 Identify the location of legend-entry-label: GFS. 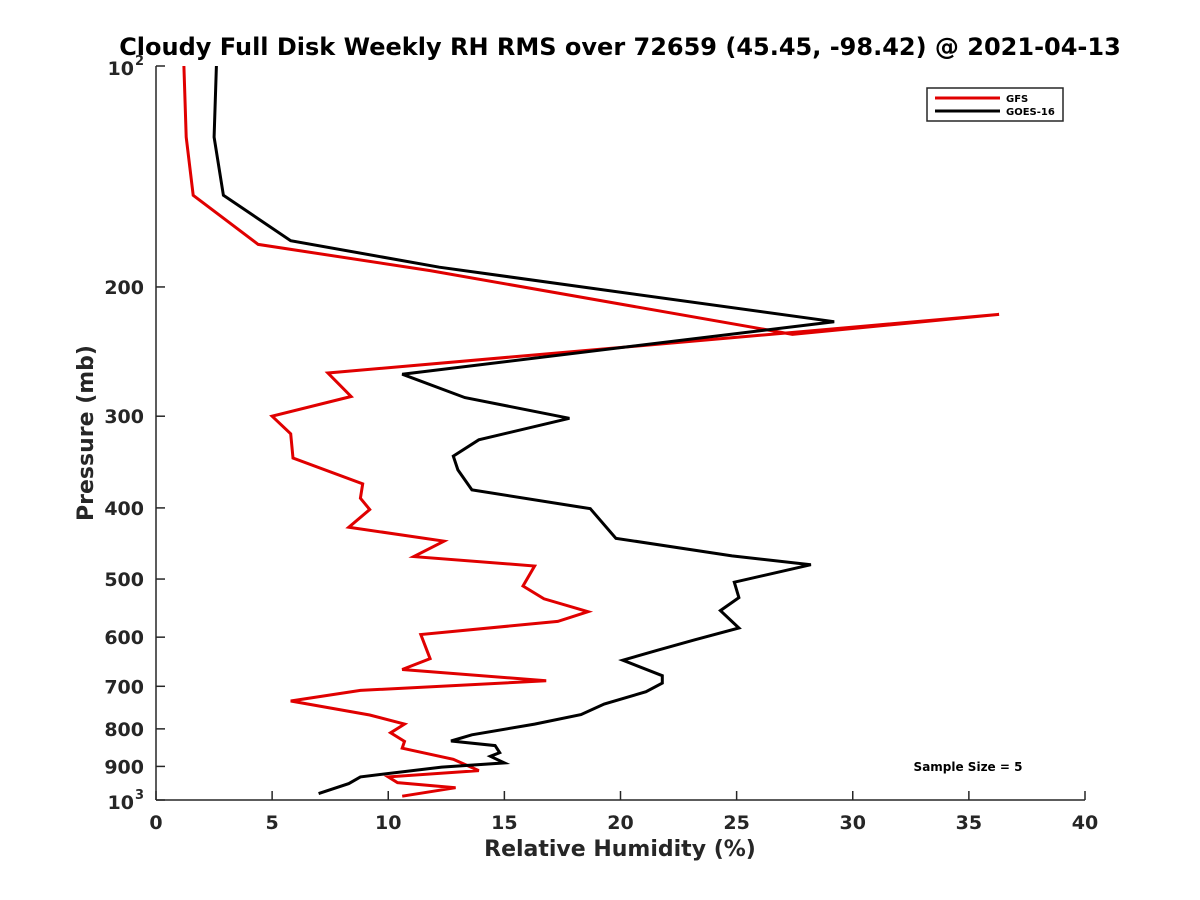
(1017, 99).